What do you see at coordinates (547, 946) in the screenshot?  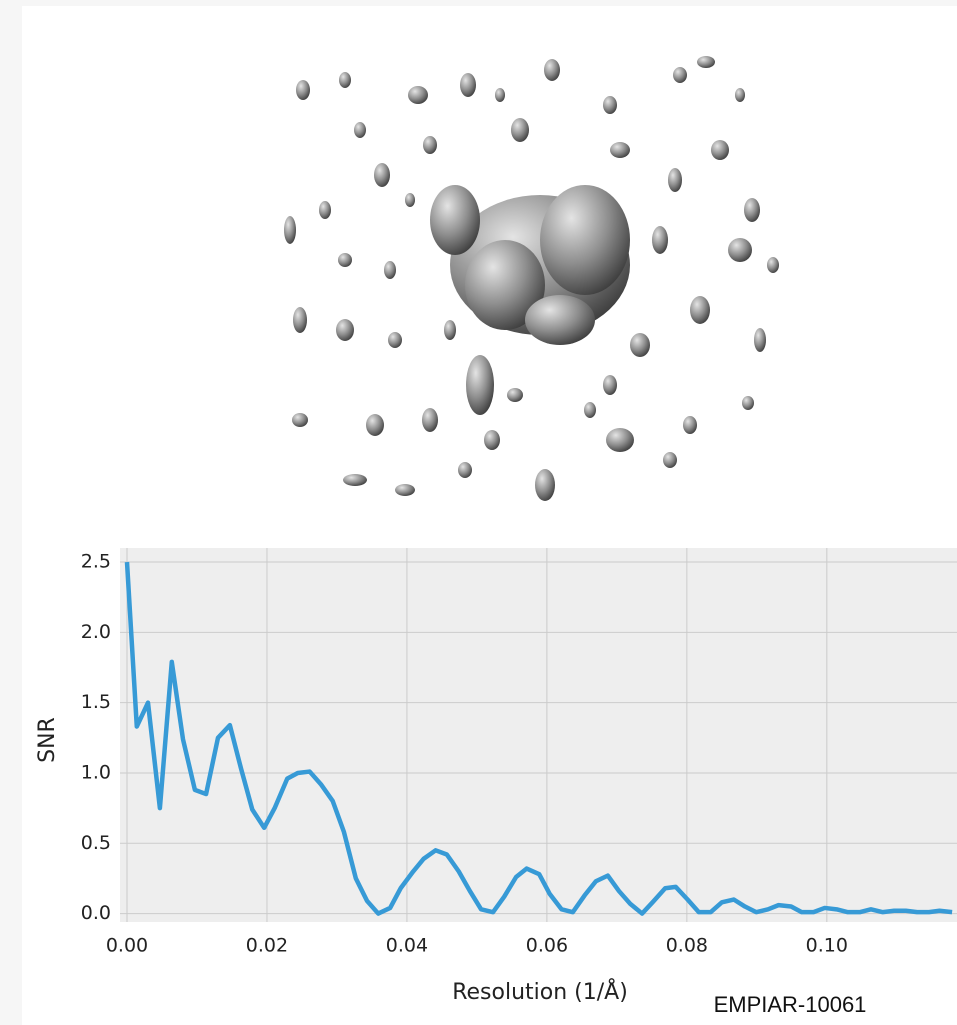 I see `x-tick-label: 0.06` at bounding box center [547, 946].